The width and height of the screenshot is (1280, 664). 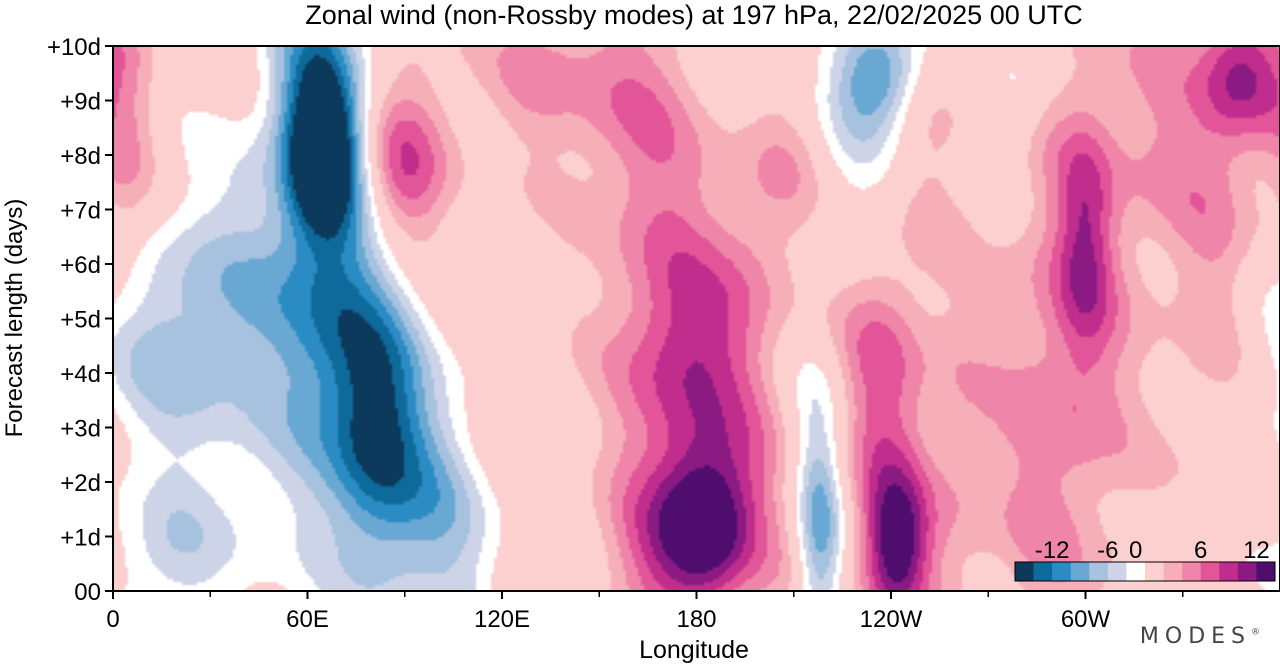 I want to click on x-tick-label: 60W, so click(x=1086, y=619).